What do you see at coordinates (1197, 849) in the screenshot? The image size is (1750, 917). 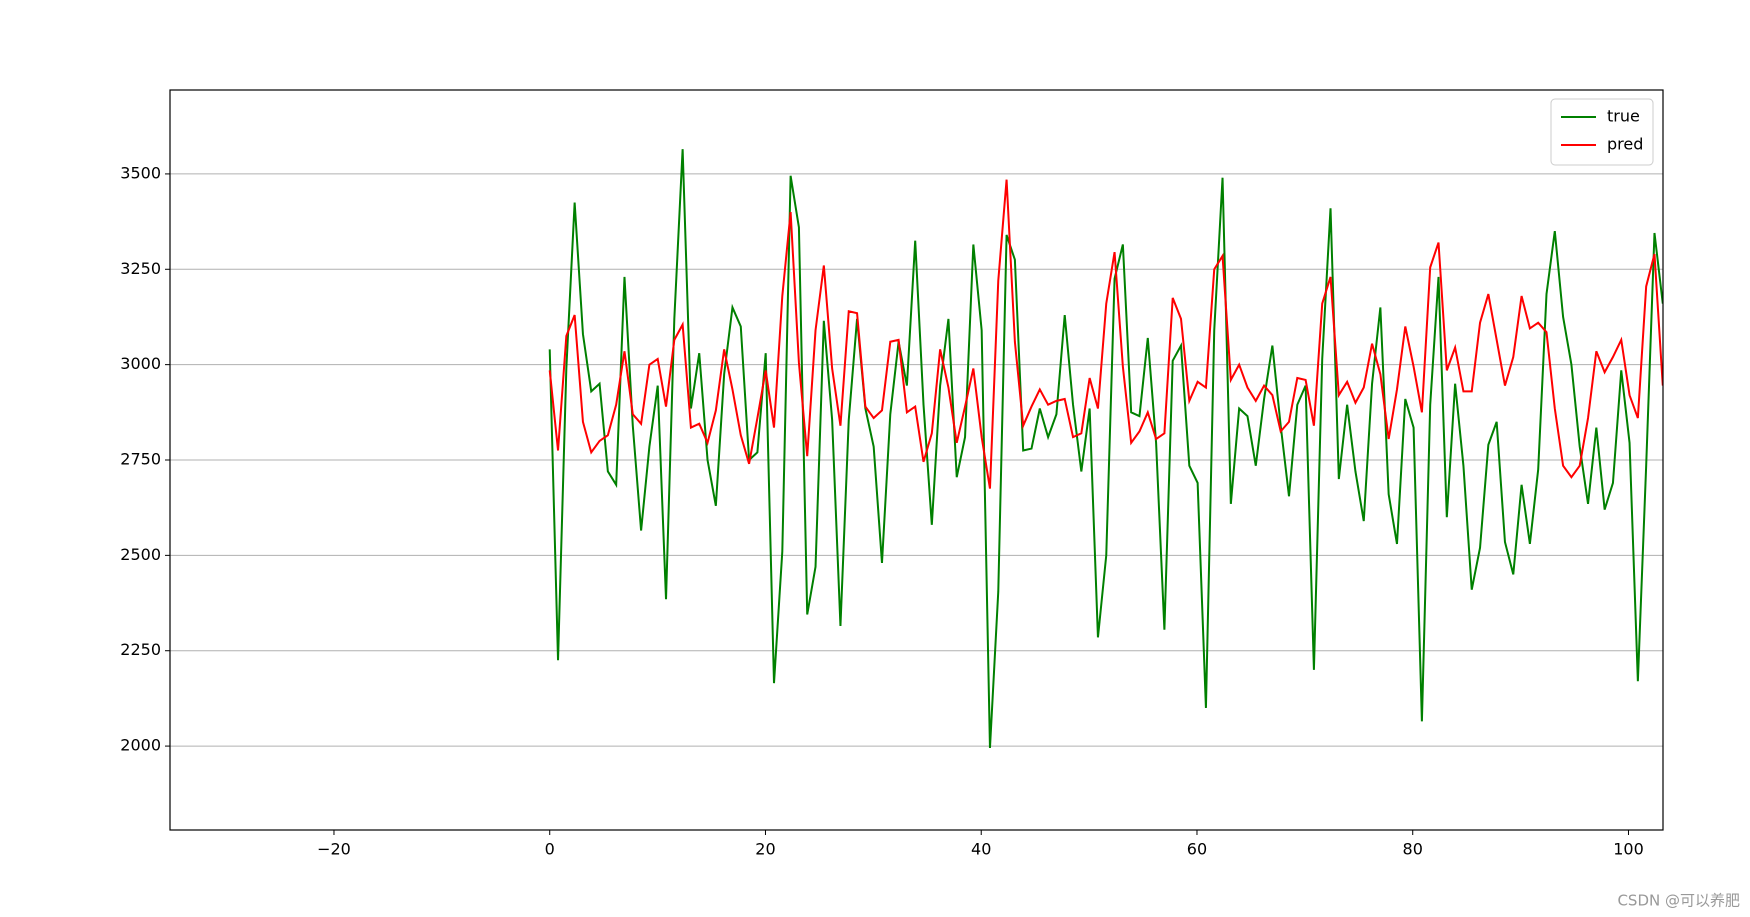 I see `x-tick-label: 60` at bounding box center [1197, 849].